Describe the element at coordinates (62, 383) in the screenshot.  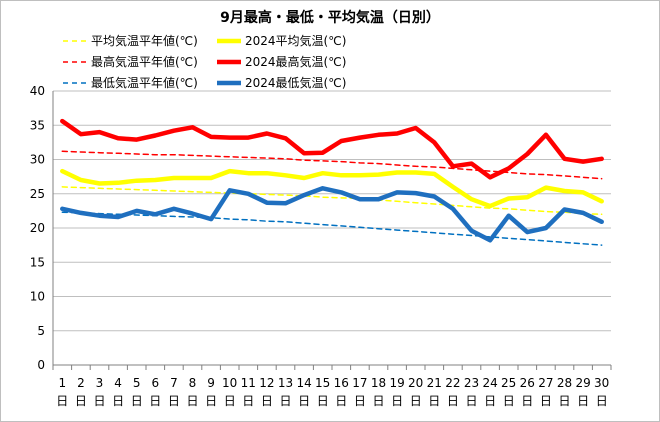
I see `x-tick-label: 1` at that location.